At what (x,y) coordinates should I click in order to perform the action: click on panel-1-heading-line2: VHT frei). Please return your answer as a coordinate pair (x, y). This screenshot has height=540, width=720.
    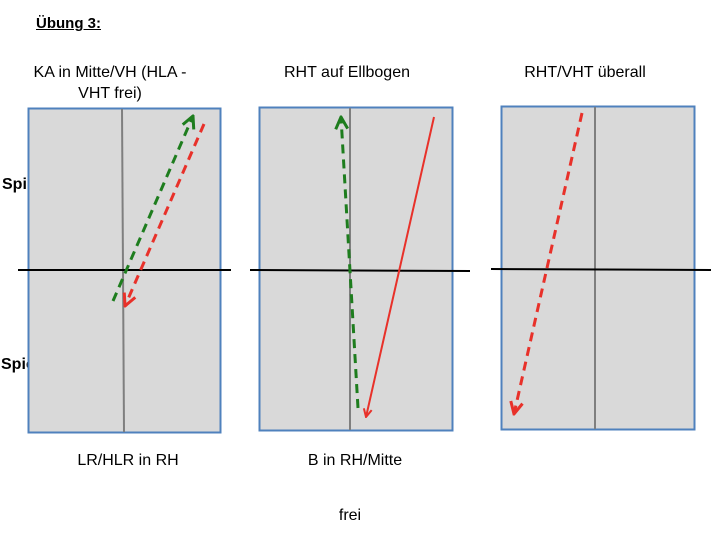
    Looking at the image, I should click on (110, 93).